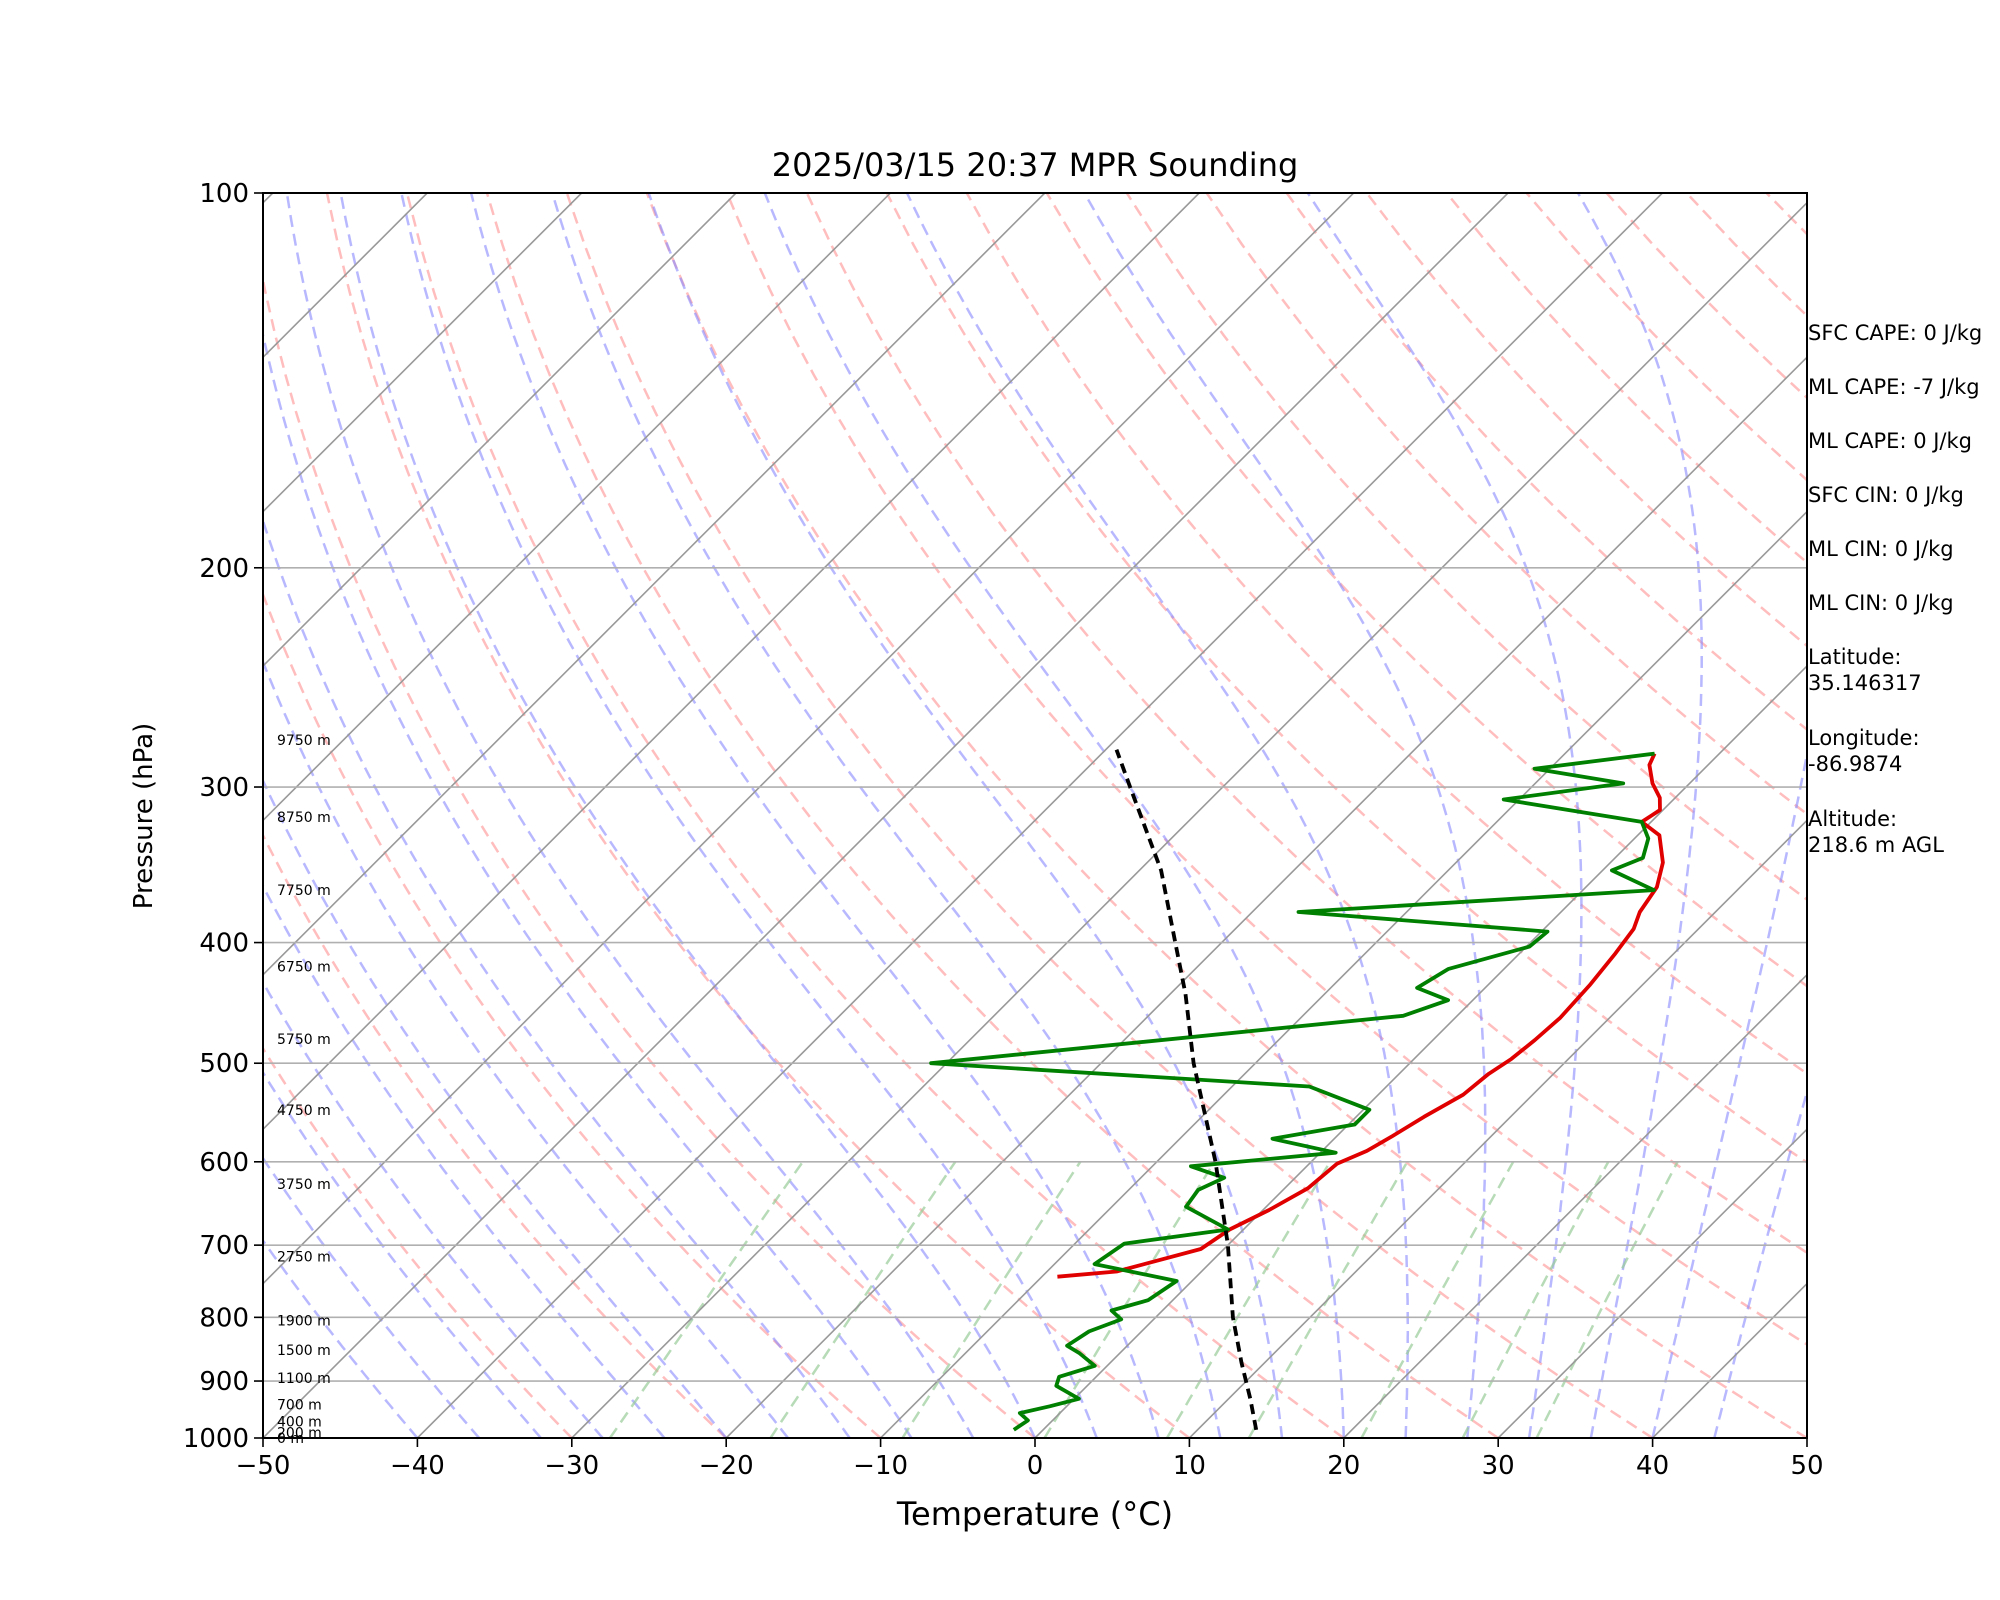 The image size is (2000, 1600). What do you see at coordinates (1343, 1466) in the screenshot?
I see `x-tick-label: 20` at bounding box center [1343, 1466].